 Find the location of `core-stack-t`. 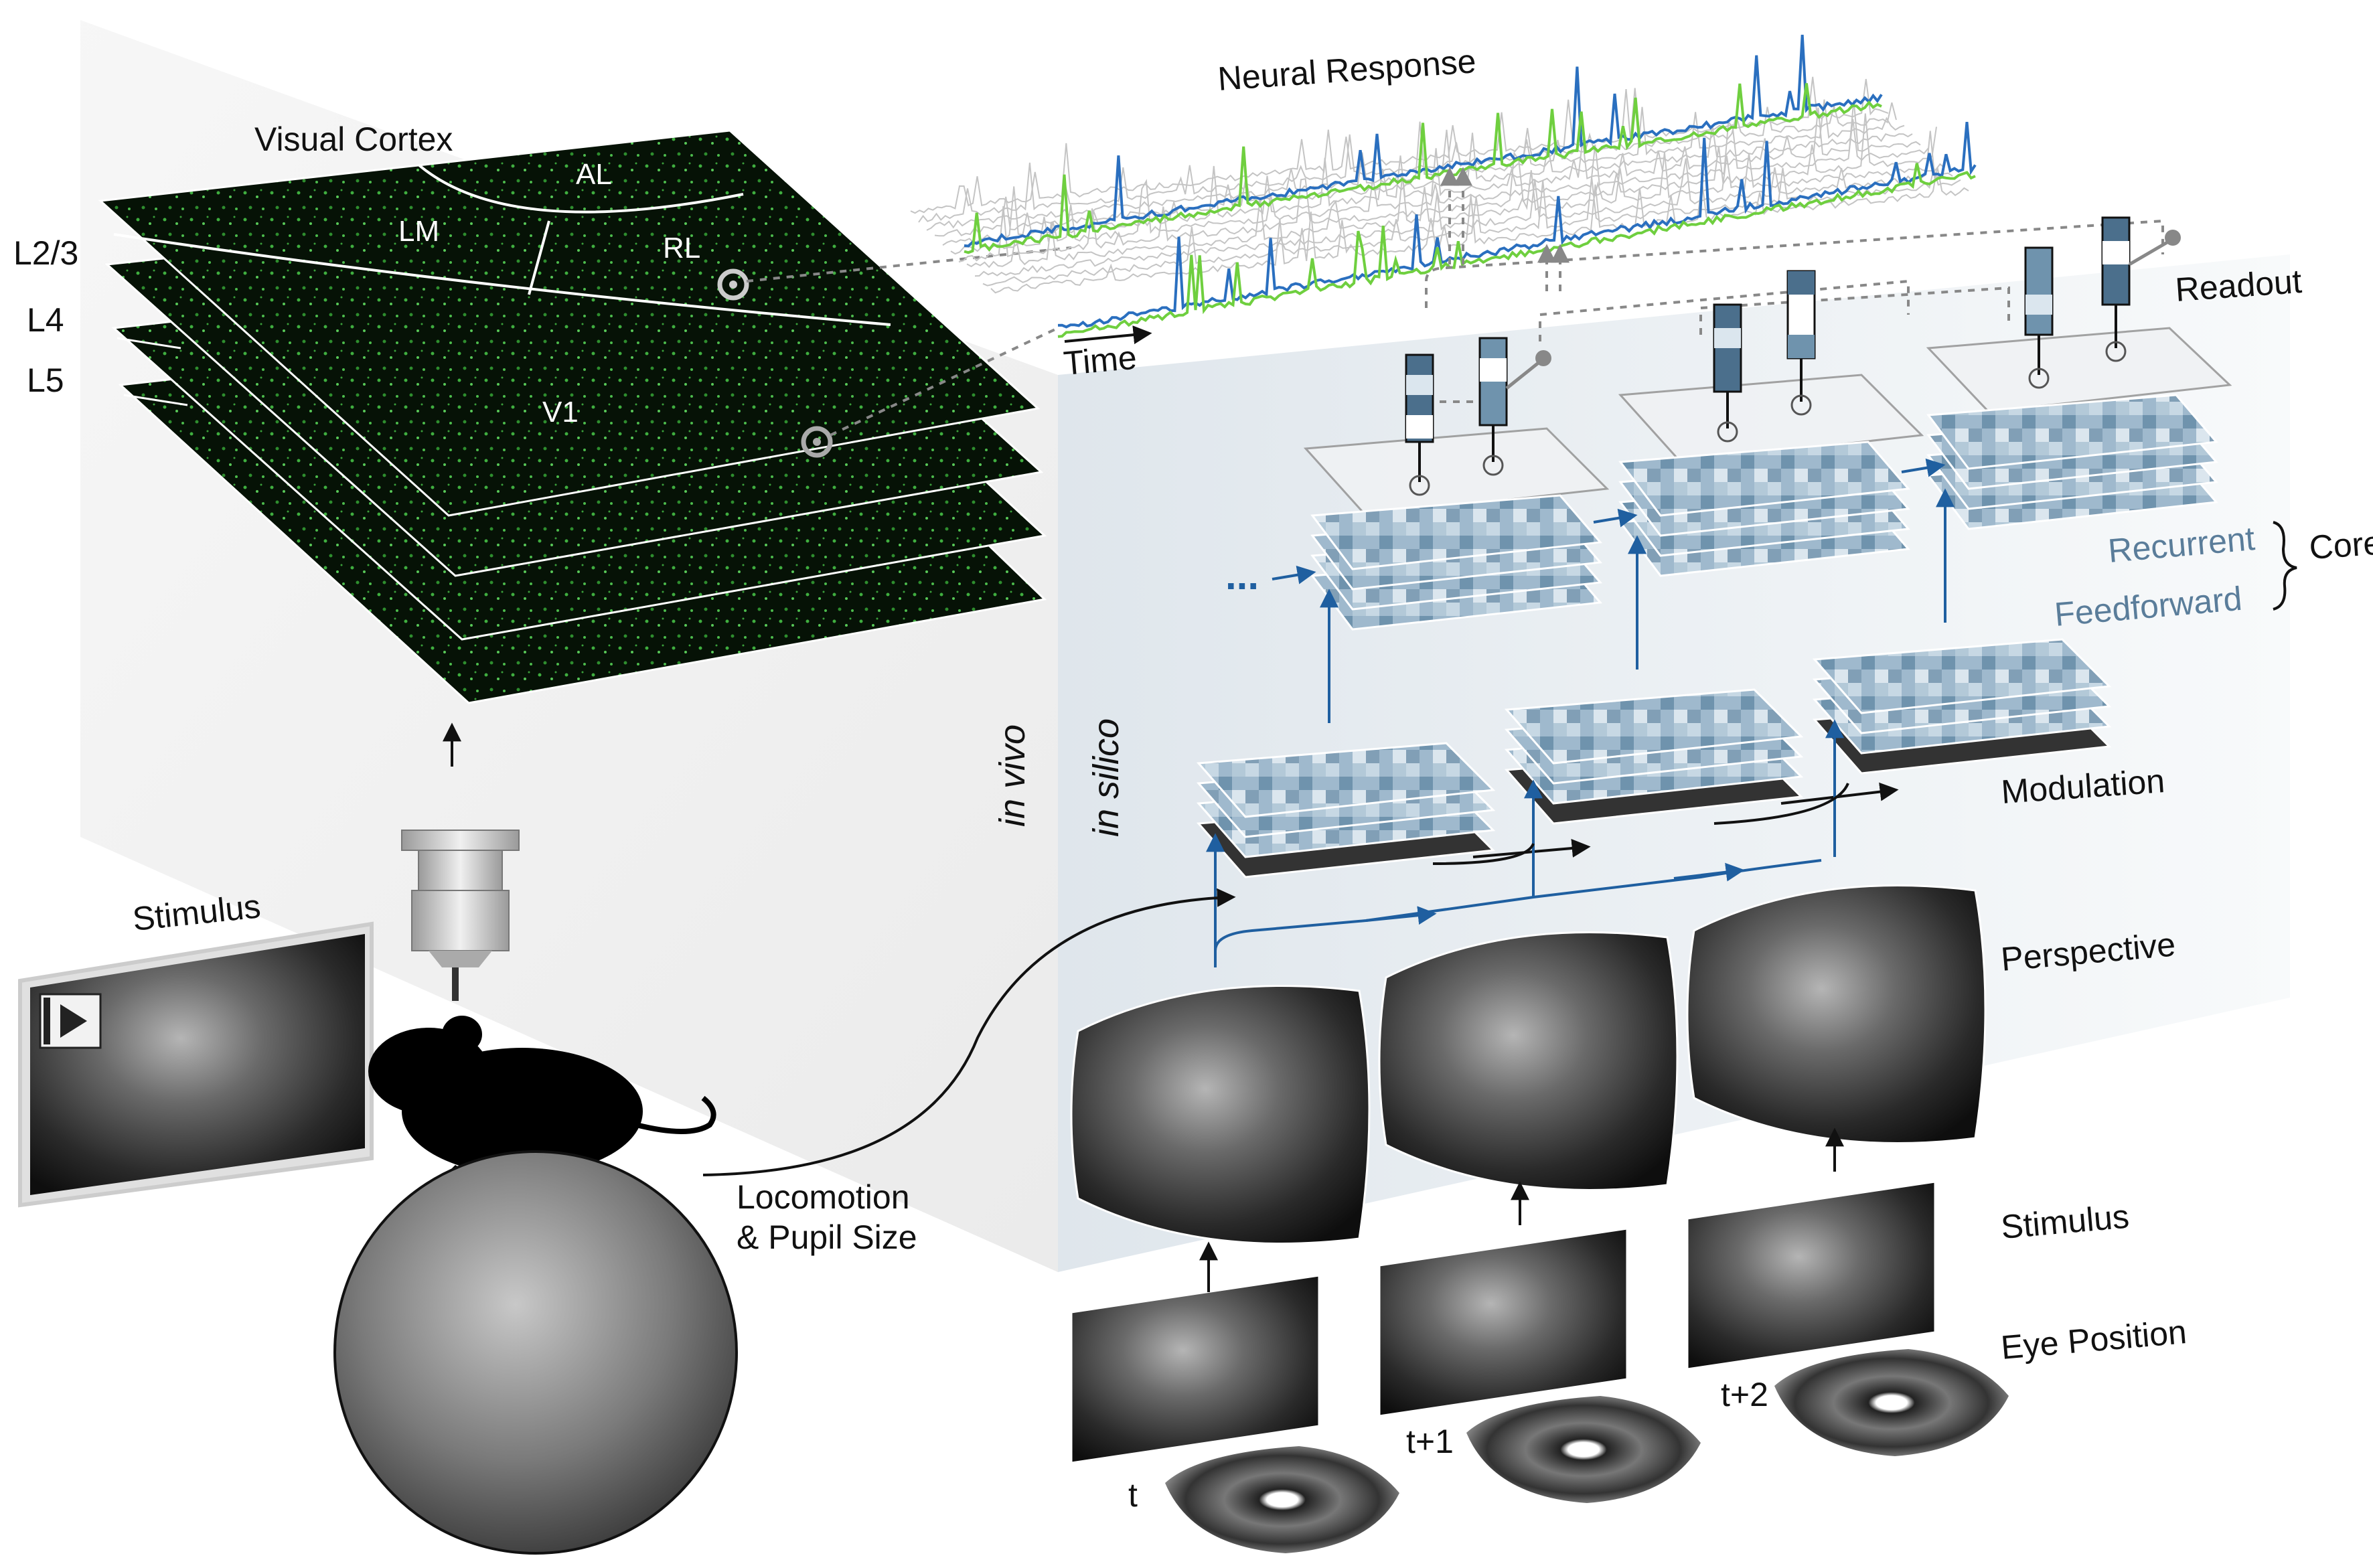

core-stack-t is located at coordinates (1456, 562).